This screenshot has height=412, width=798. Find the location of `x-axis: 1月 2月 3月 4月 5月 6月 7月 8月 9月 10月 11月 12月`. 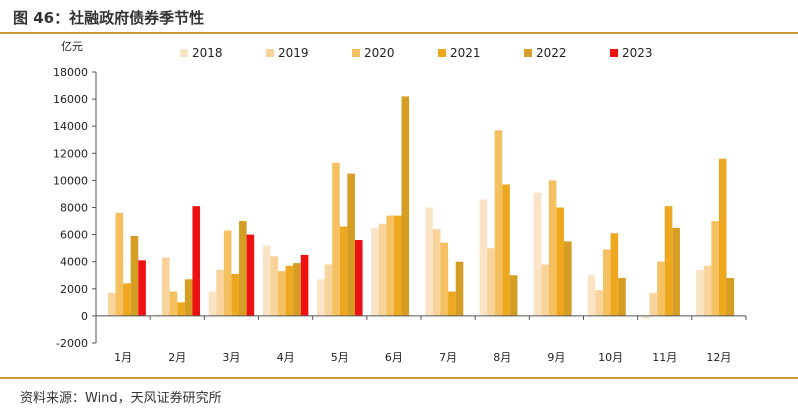

x-axis: 1月 2月 3月 4月 5月 6月 7月 8月 9月 10月 11月 12月 is located at coordinates (421, 339).